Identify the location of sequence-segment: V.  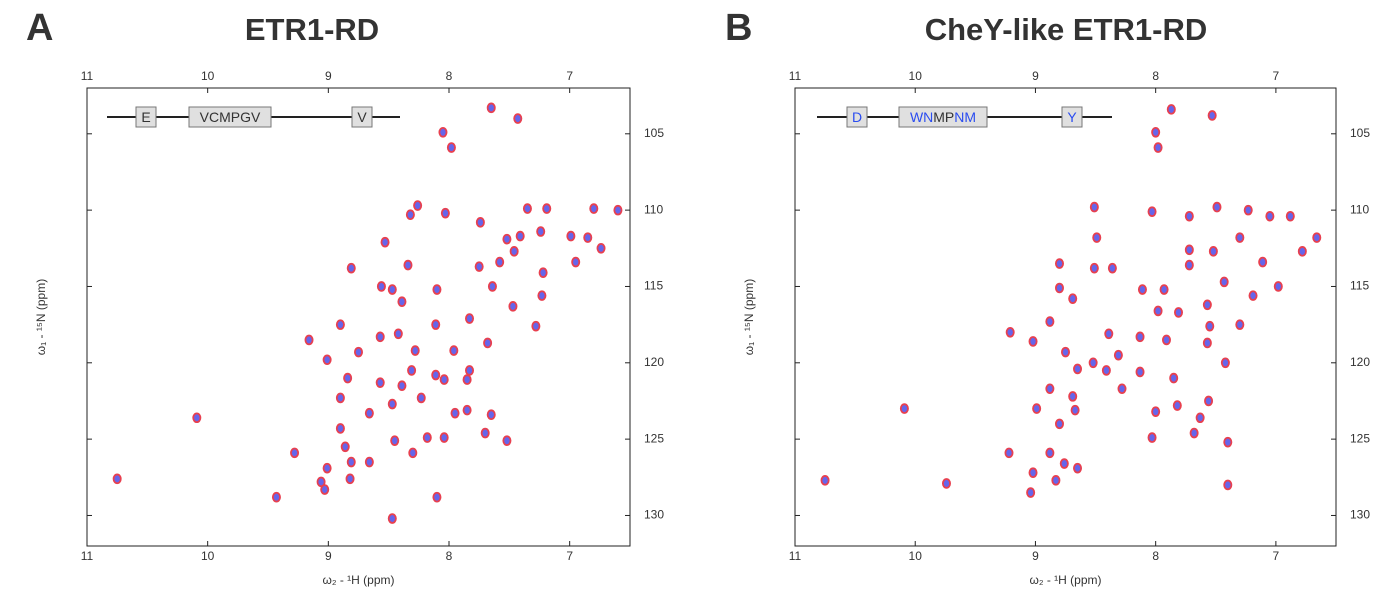
(362, 117).